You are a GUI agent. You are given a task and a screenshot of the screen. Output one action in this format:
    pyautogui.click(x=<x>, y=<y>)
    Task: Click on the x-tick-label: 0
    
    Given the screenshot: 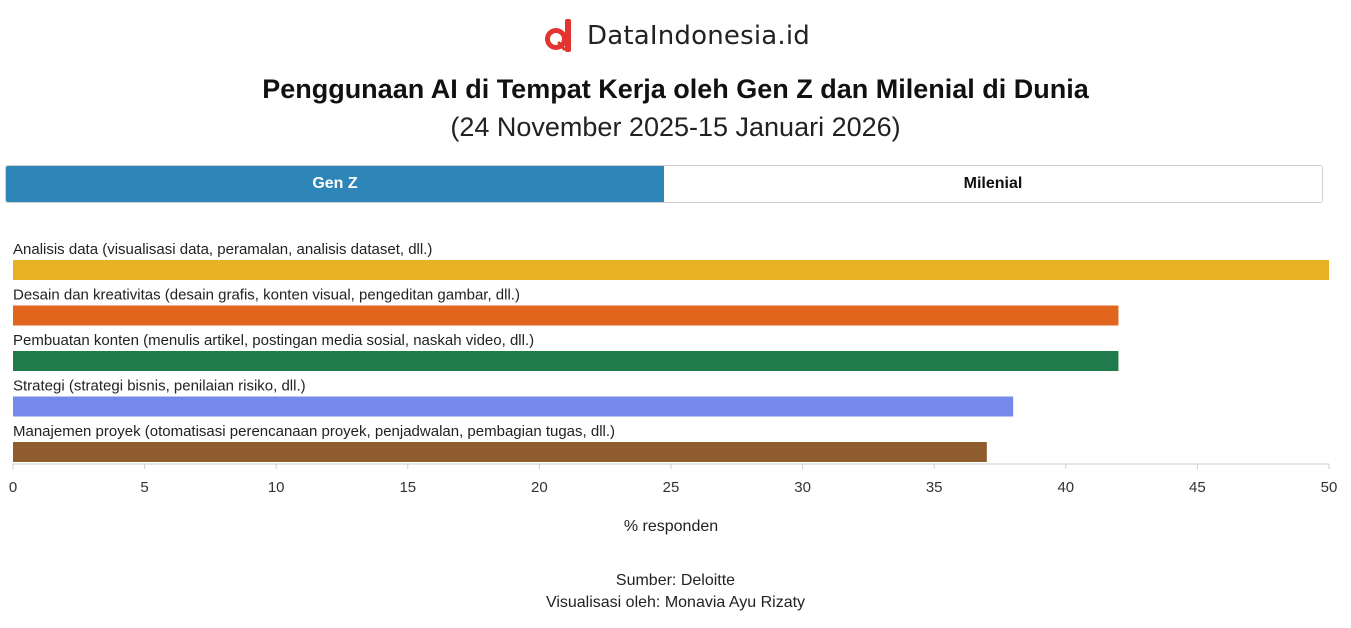 What is the action you would take?
    pyautogui.click(x=13, y=487)
    